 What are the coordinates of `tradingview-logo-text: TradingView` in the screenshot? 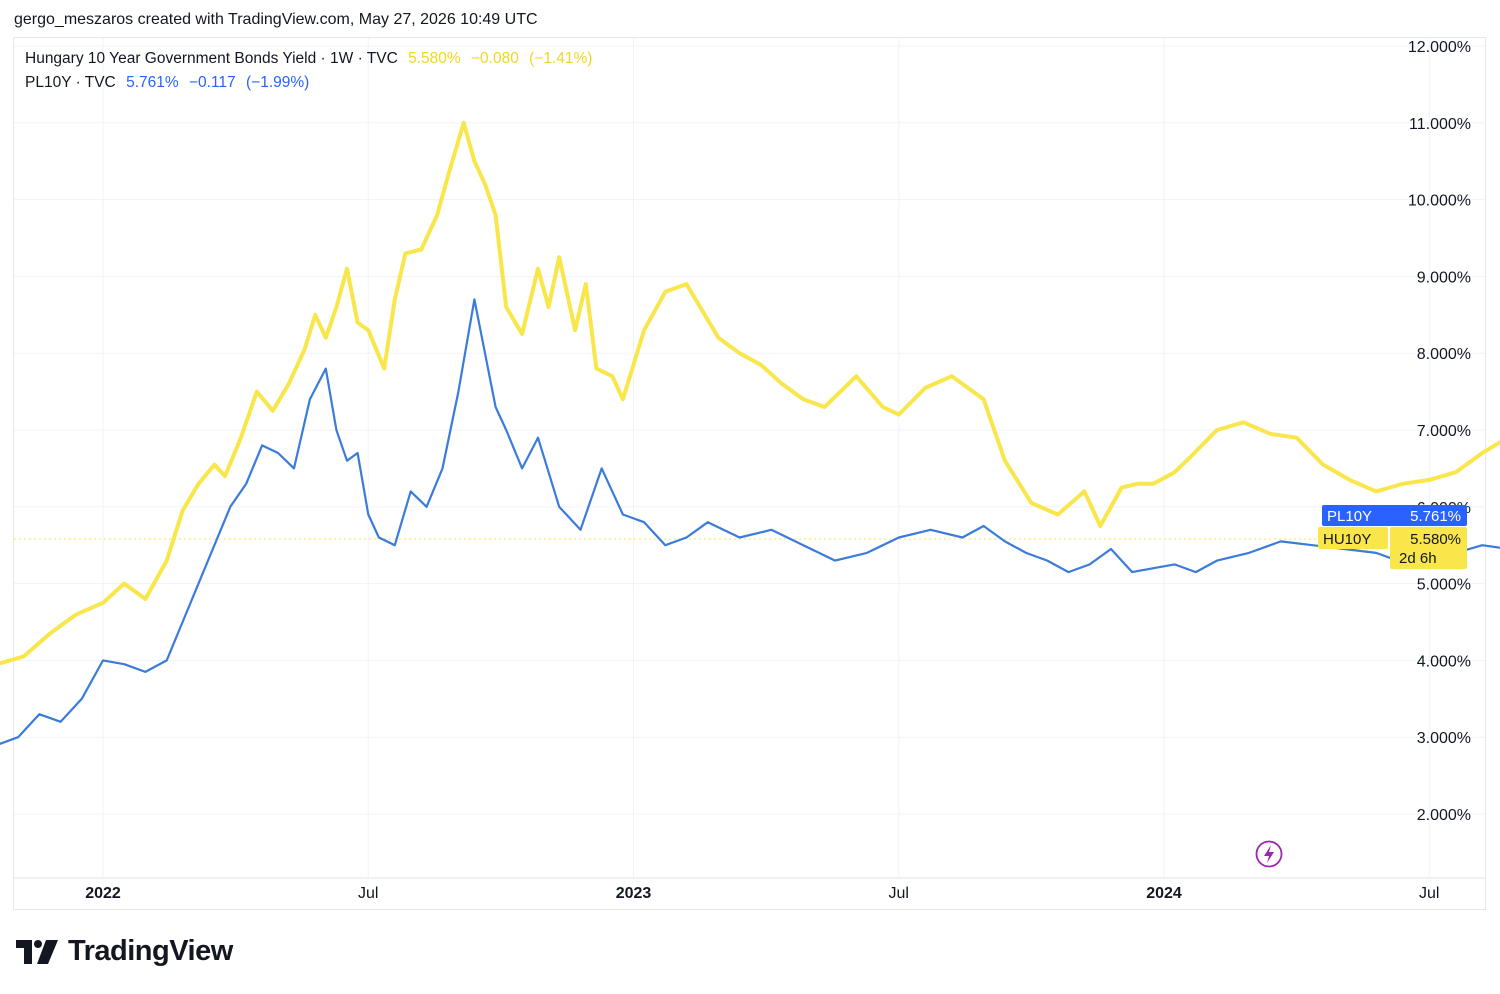 It's located at (150, 951).